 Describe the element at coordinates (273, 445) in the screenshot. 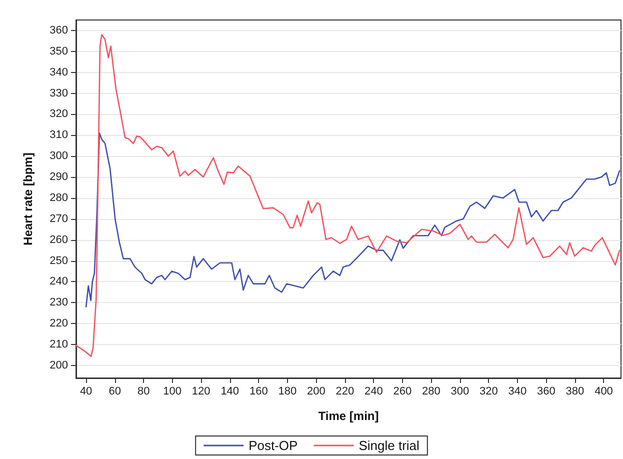

I see `legend-label: Post-OP` at that location.